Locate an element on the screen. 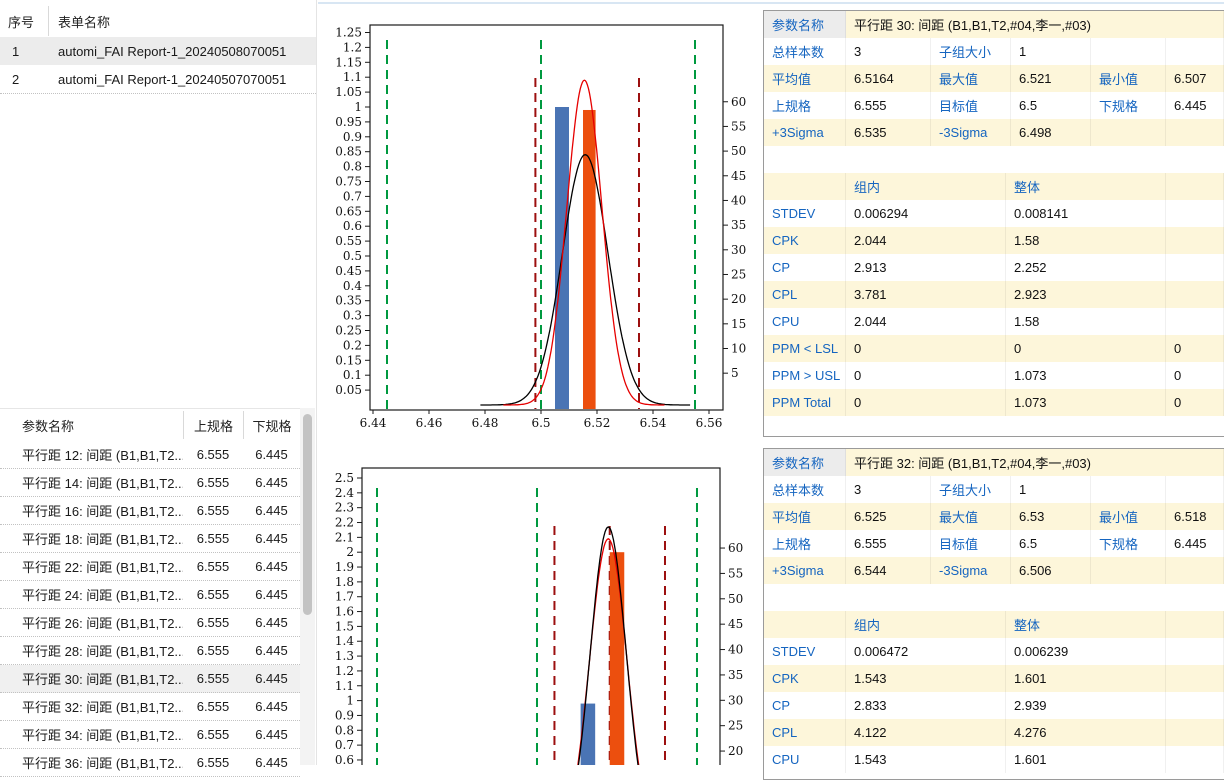  param-name-value: 平行距 32: 间距 (B1,B1,T2,#04,李一,#03) is located at coordinates (1035, 462).